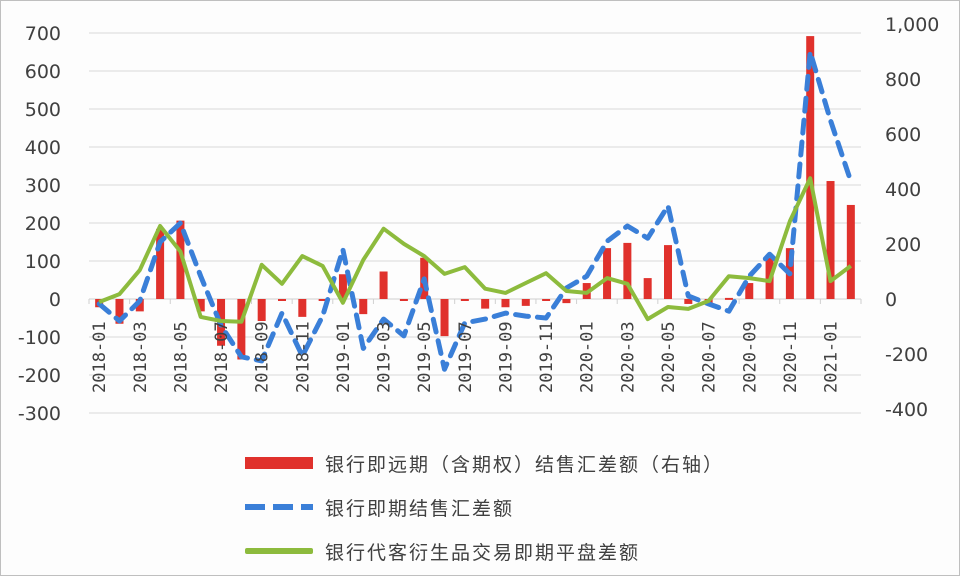 The width and height of the screenshot is (960, 576). What do you see at coordinates (303, 357) in the screenshot?
I see `x-axis-tick: 2018-11` at bounding box center [303, 357].